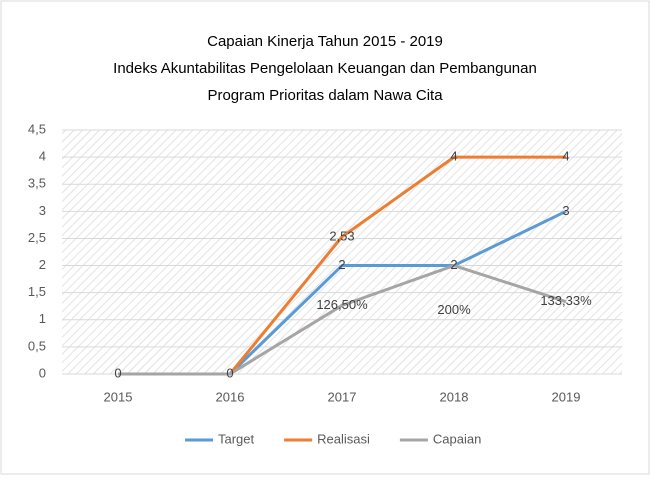  Describe the element at coordinates (454, 396) in the screenshot. I see `x-tick-label: 2018` at that location.